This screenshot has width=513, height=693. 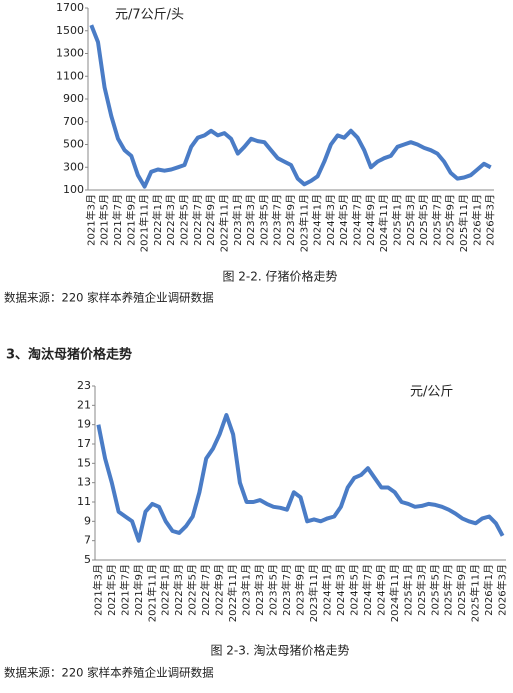 What do you see at coordinates (70, 75) in the screenshot?
I see `y-tick-label: 1100` at bounding box center [70, 75].